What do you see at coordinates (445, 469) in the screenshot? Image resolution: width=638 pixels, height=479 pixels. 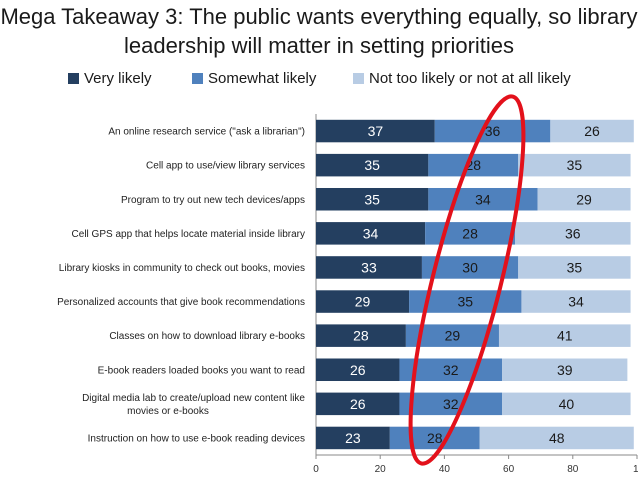 I see `x-tick-label: 40` at bounding box center [445, 469].